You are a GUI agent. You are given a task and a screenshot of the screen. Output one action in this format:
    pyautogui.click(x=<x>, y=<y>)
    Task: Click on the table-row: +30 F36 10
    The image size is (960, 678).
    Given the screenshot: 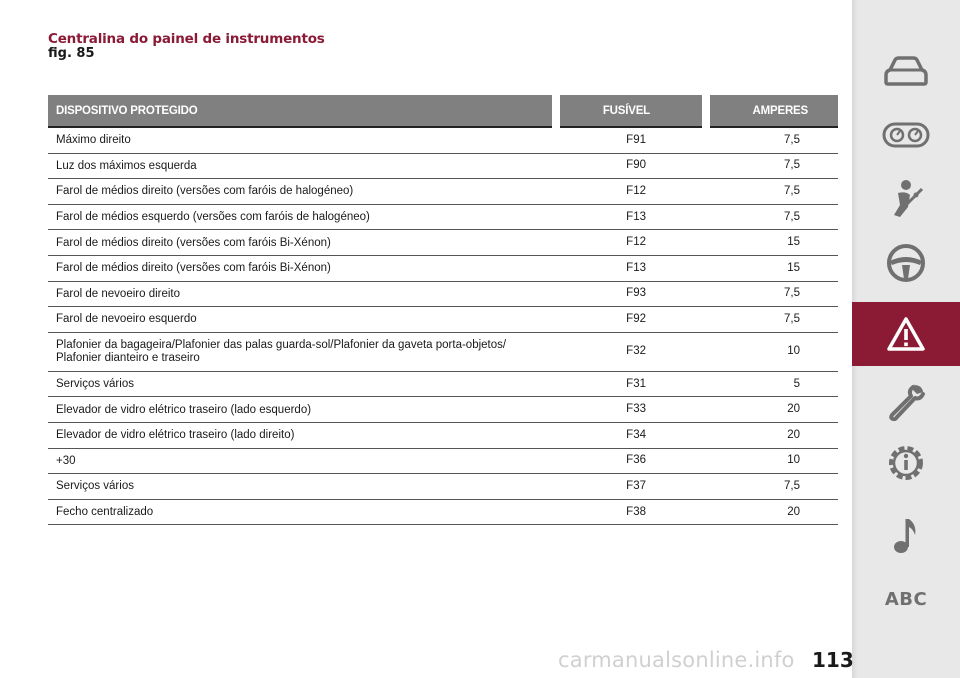 What is the action you would take?
    pyautogui.click(x=443, y=461)
    